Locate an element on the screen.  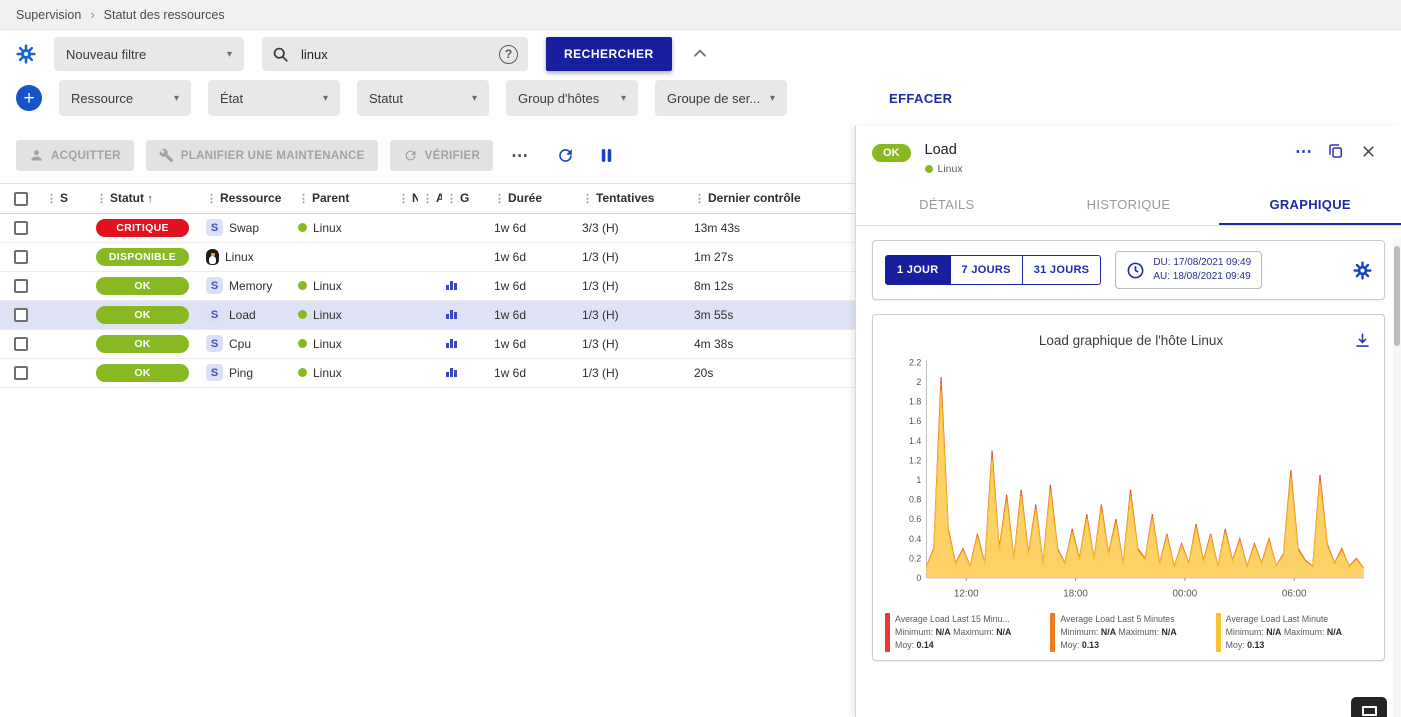
table-row: OK S Load Linux 1w 6d 1/3 (H) 3m 55s is located at coordinates (427, 315).